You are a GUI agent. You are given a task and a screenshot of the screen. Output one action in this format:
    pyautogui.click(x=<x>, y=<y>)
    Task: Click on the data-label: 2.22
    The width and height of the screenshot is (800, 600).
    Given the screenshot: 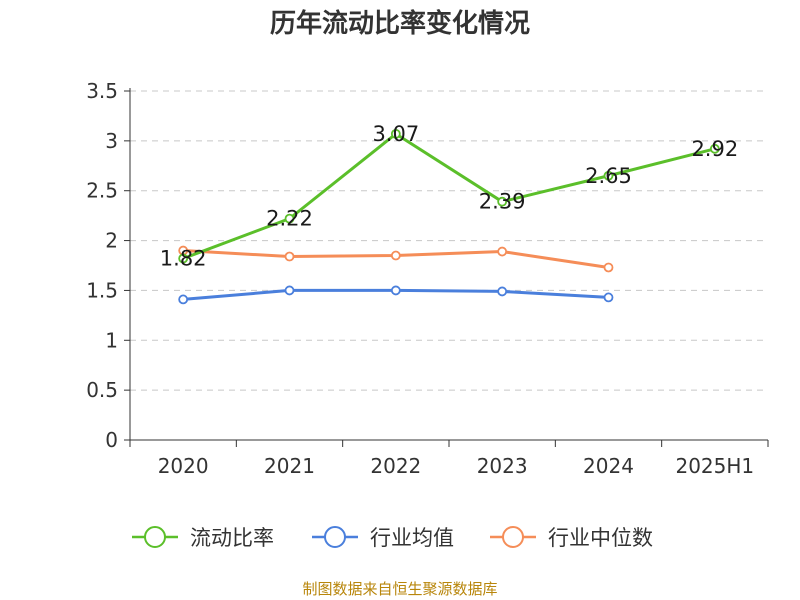 What is the action you would take?
    pyautogui.click(x=289, y=219)
    